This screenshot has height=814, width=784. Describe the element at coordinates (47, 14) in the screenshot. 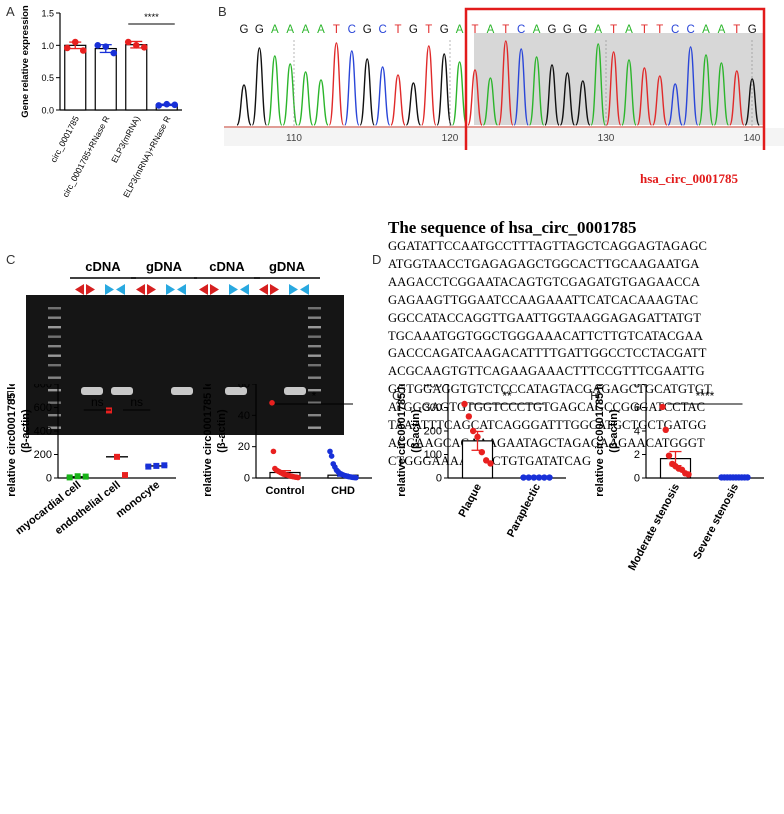

I see `y-tick-label: 1.5` at that location.